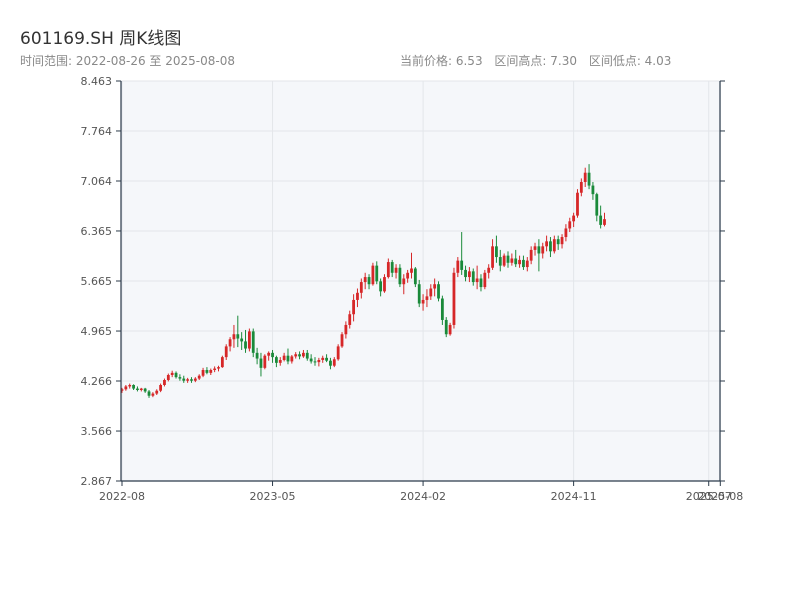 This screenshot has width=800, height=600. Describe the element at coordinates (97, 231) in the screenshot. I see `y-tick-label: 6.365` at that location.